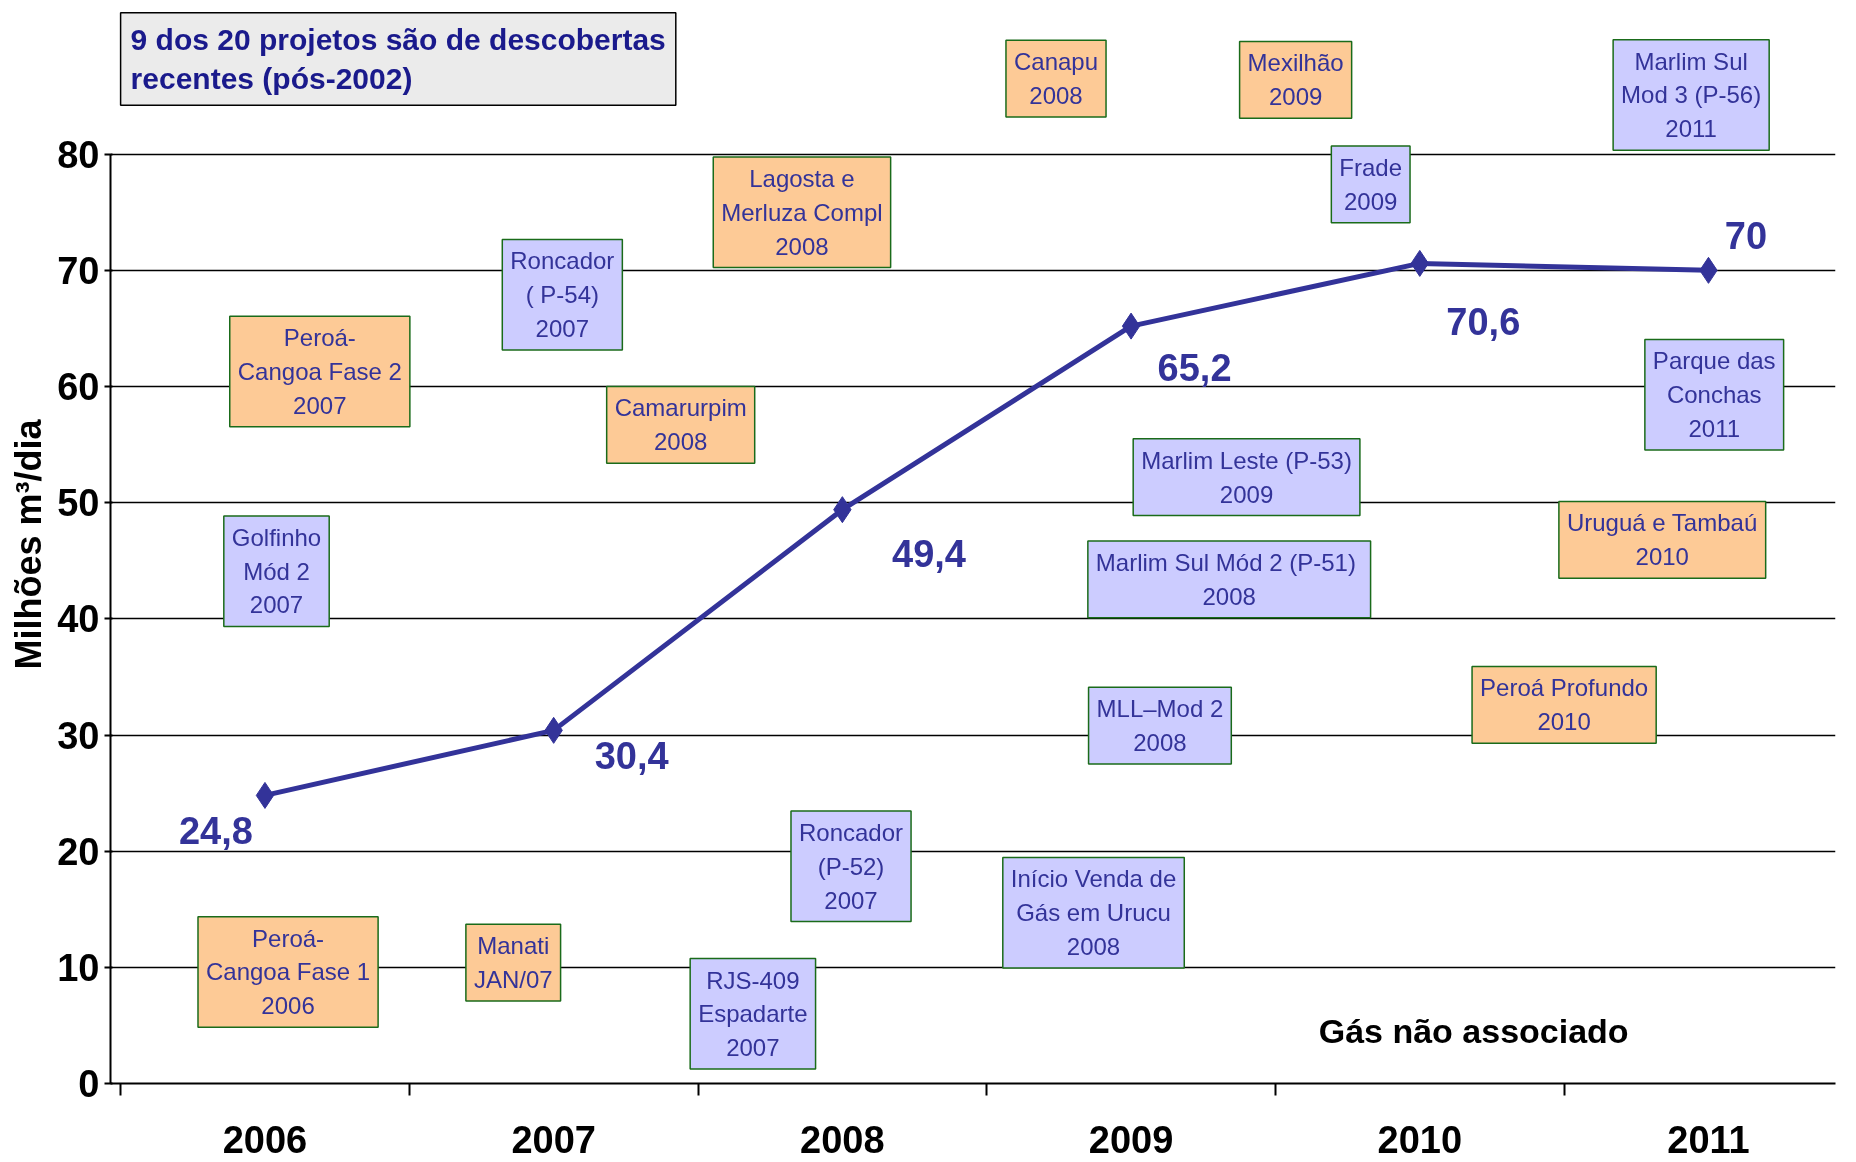  Describe the element at coordinates (1483, 321) in the screenshot. I see `data-label: 70,6` at that location.